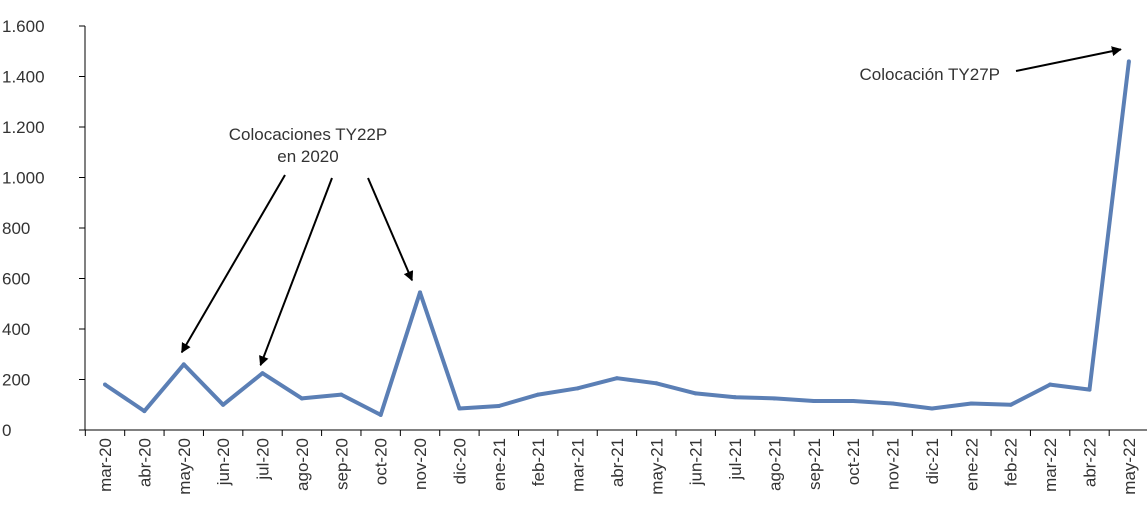 This screenshot has width=1147, height=518. I want to click on x-tick-label: oct-20, so click(381, 461).